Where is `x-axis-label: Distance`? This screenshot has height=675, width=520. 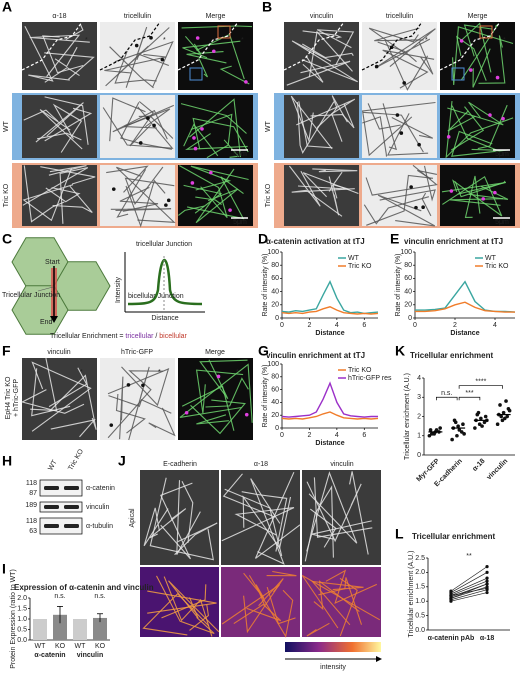 x-axis-label: Distance is located at coordinates (329, 333).